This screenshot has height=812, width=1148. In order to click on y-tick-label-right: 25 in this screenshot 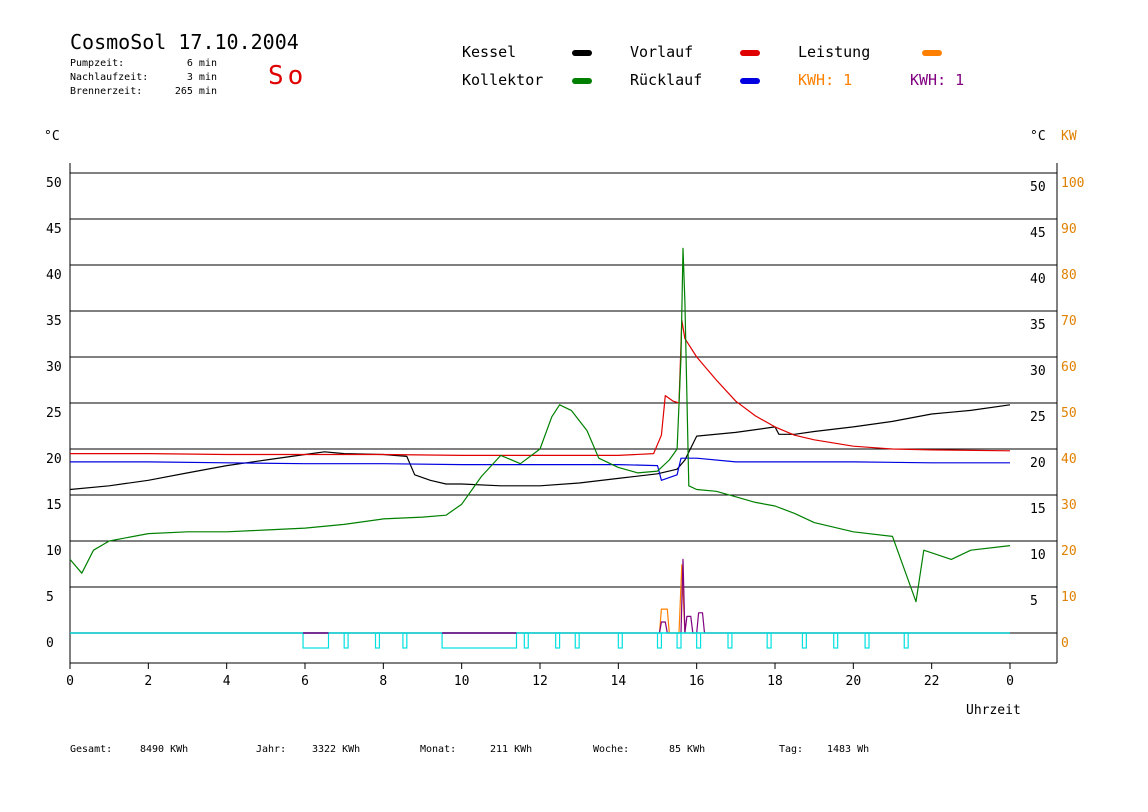, I will do `click(1038, 417)`.